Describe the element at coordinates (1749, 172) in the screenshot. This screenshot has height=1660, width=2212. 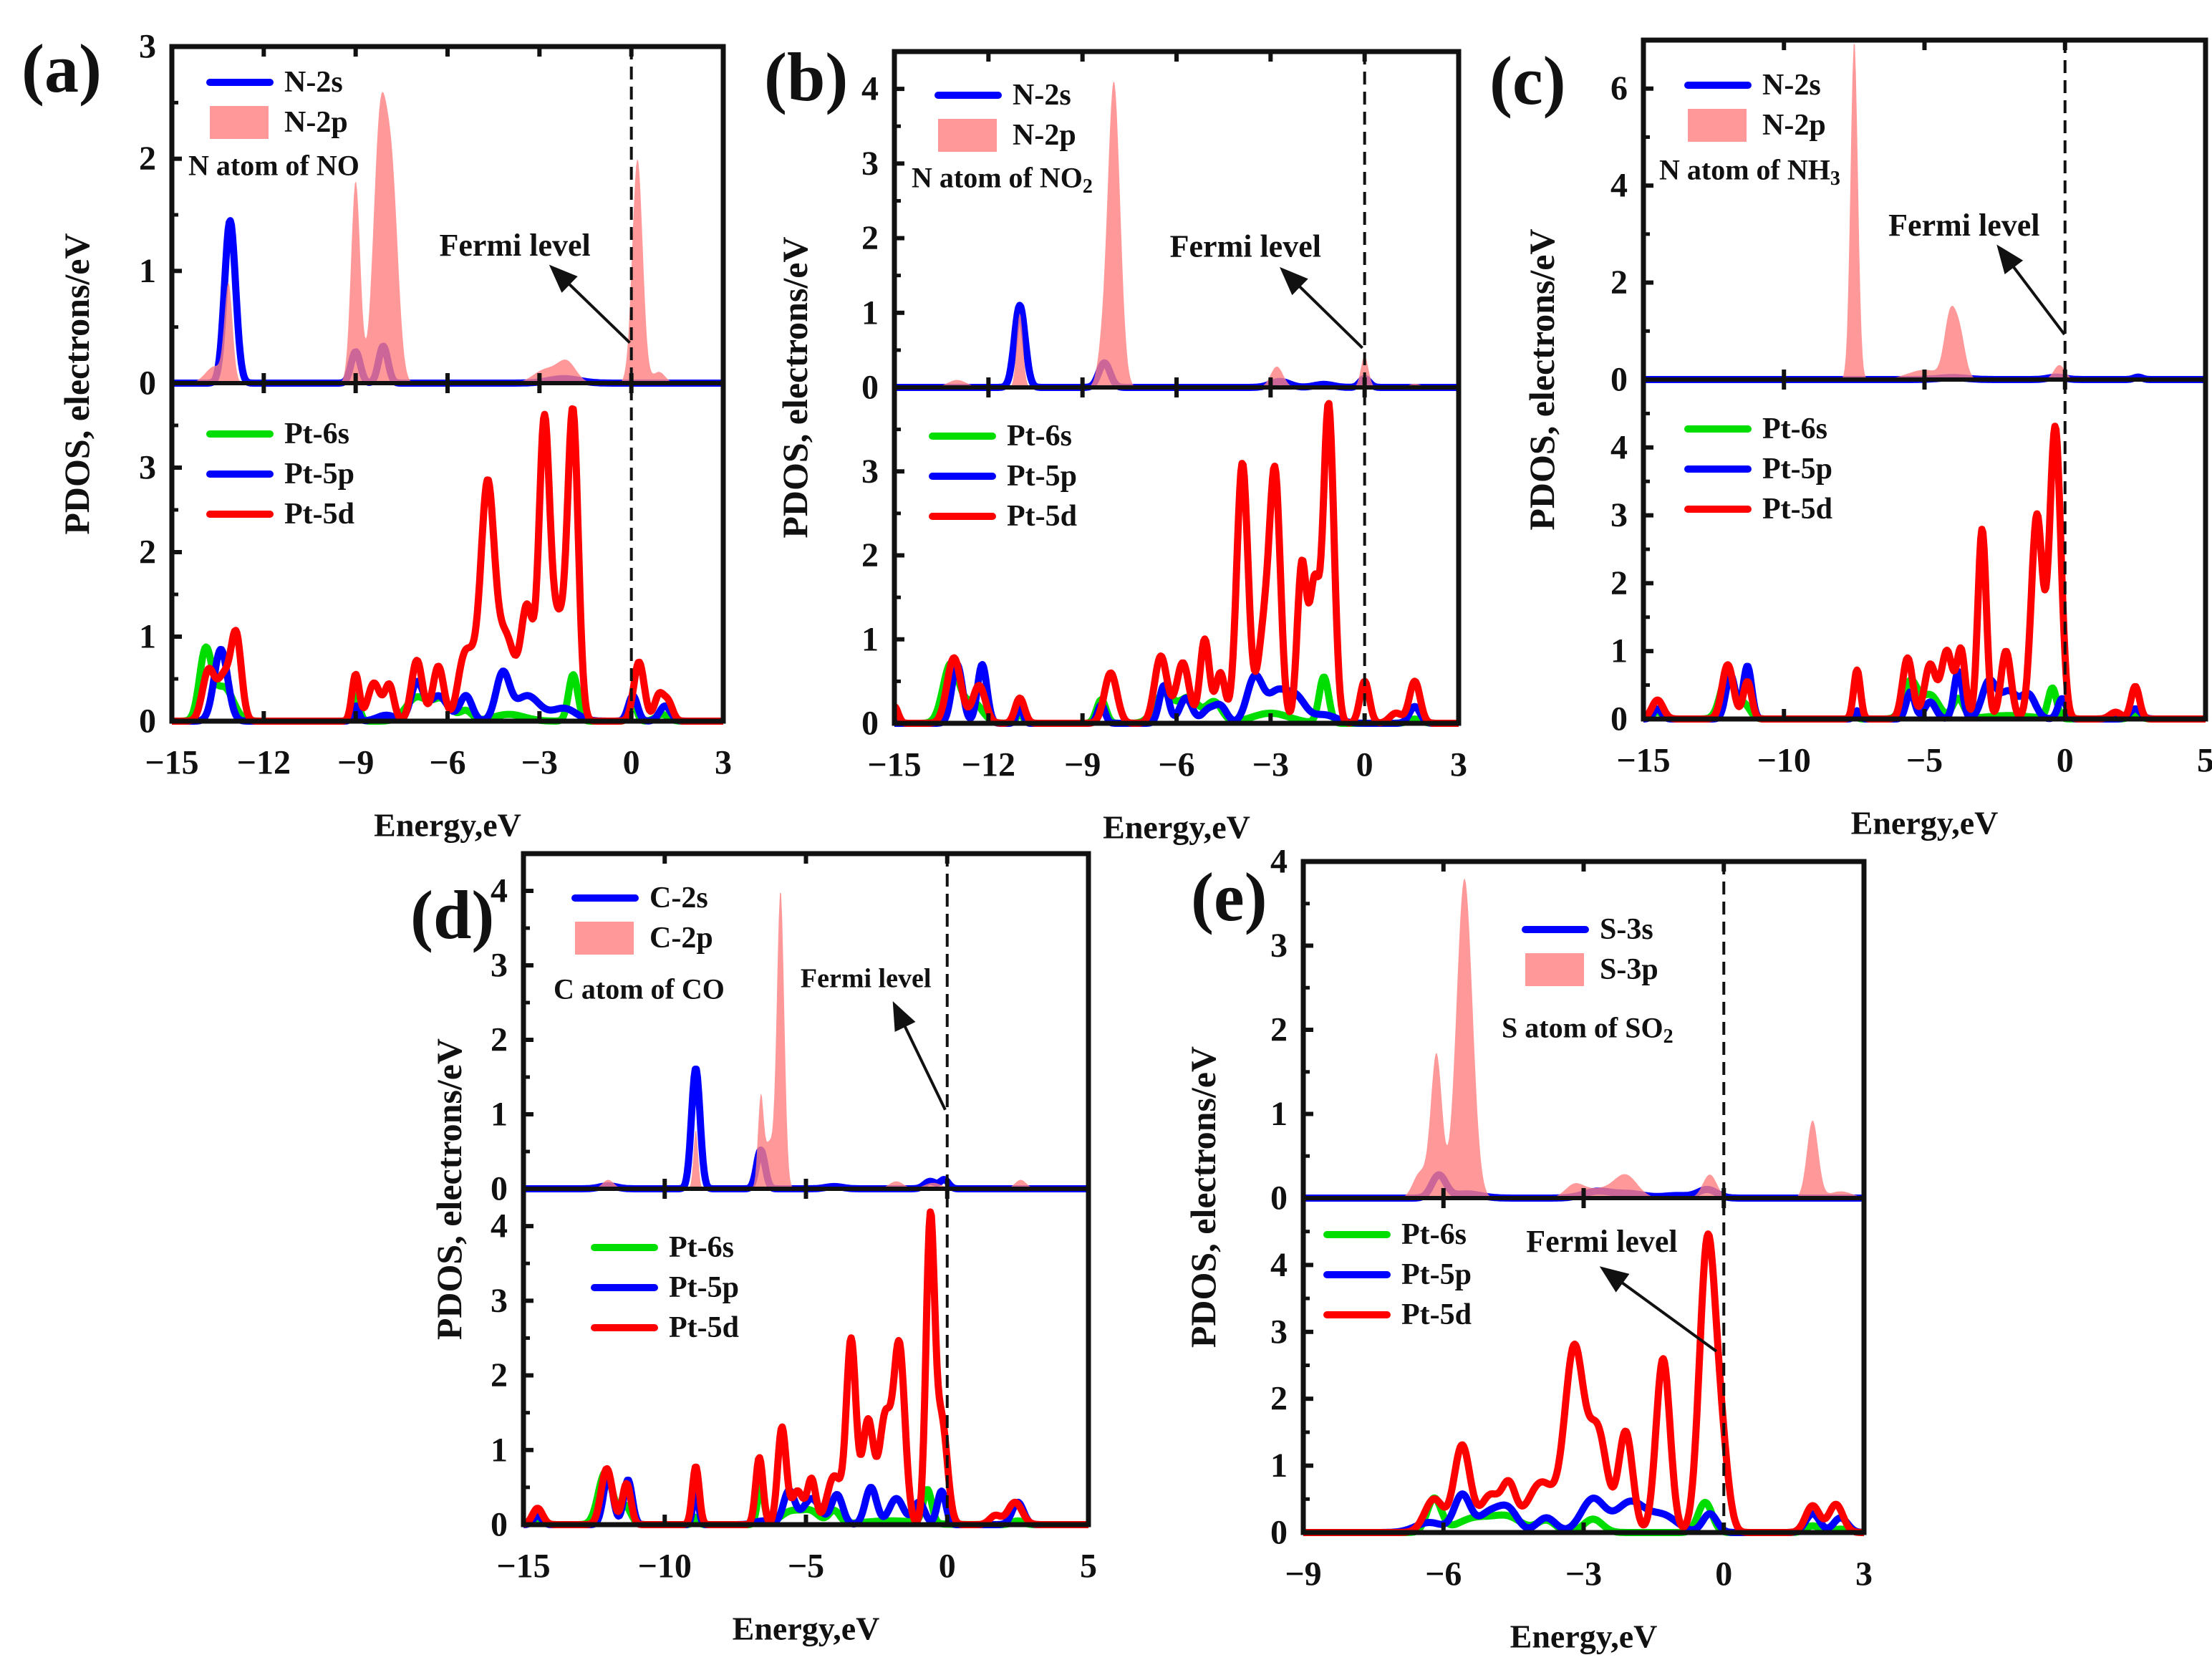
I see `species-label: N atom of NH3` at that location.